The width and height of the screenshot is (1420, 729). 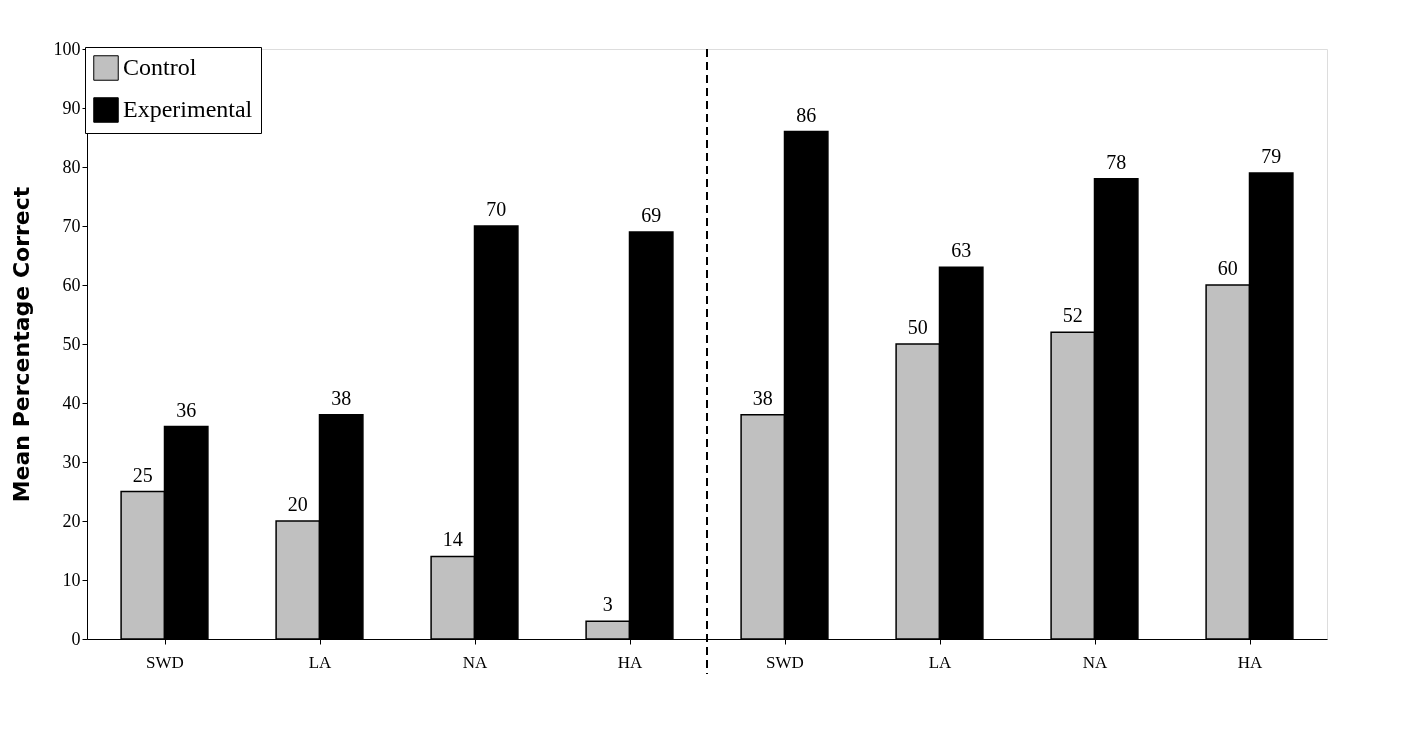 What do you see at coordinates (452, 539) in the screenshot?
I see `data-label: 14` at bounding box center [452, 539].